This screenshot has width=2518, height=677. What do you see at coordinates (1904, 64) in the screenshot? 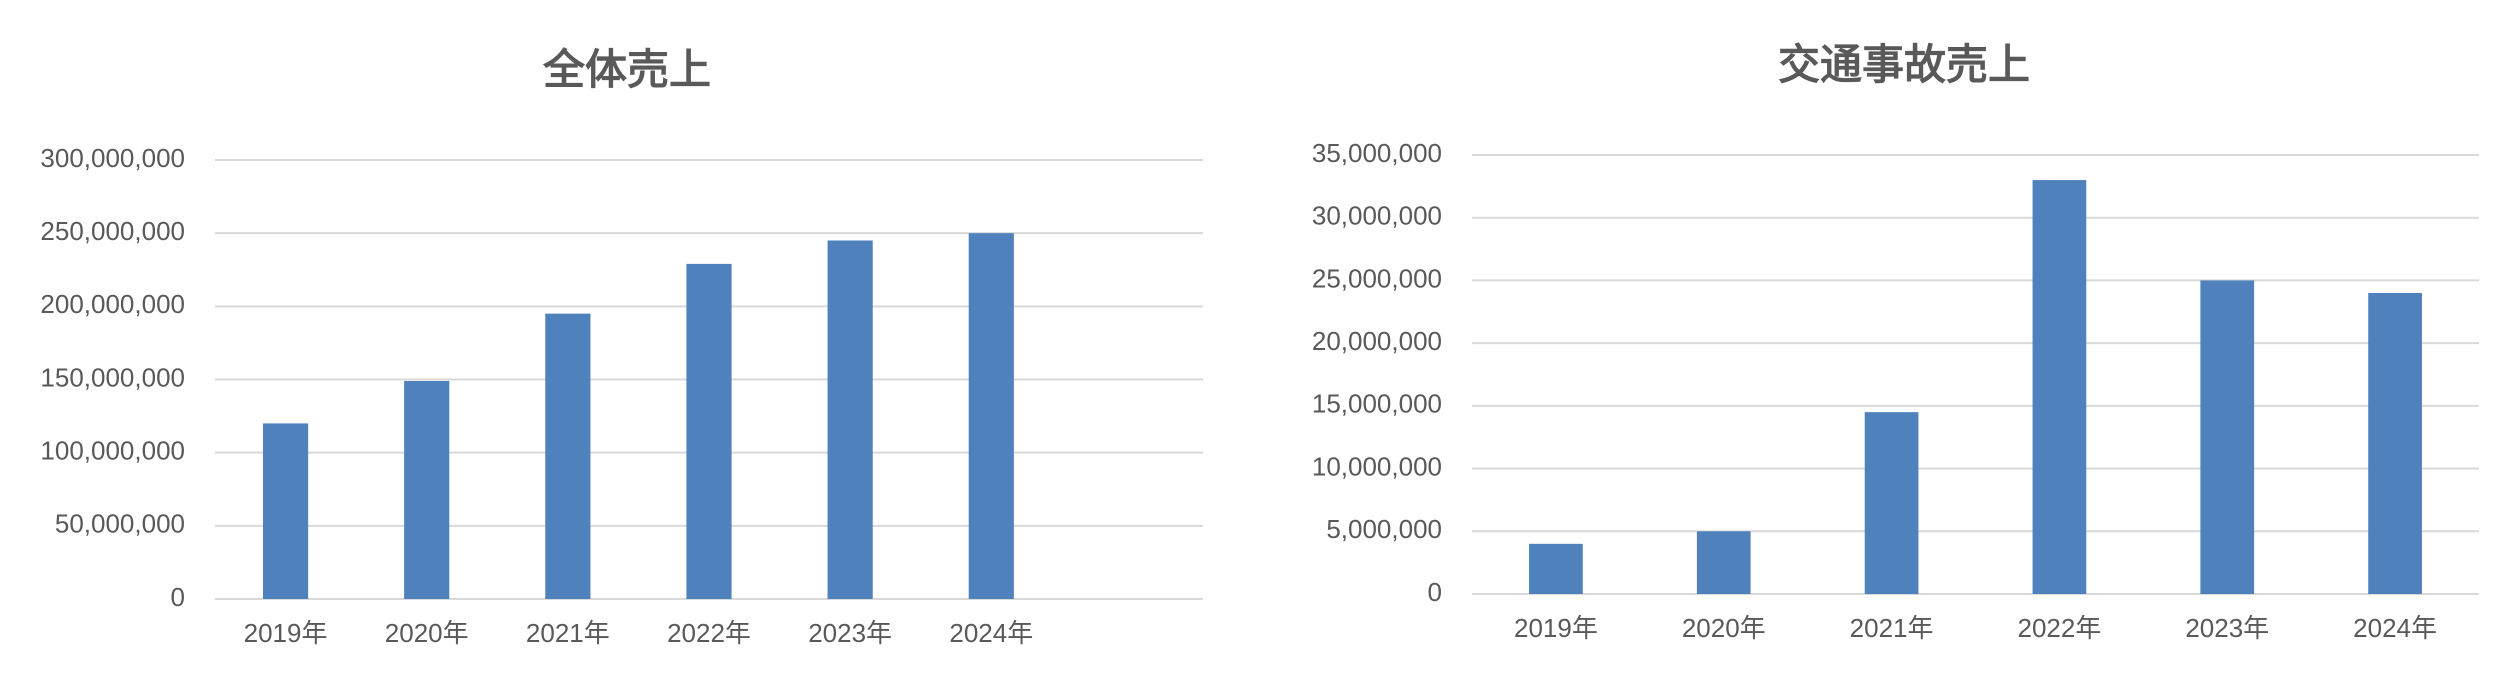
I see `chart-title: 交通事故売上` at bounding box center [1904, 64].